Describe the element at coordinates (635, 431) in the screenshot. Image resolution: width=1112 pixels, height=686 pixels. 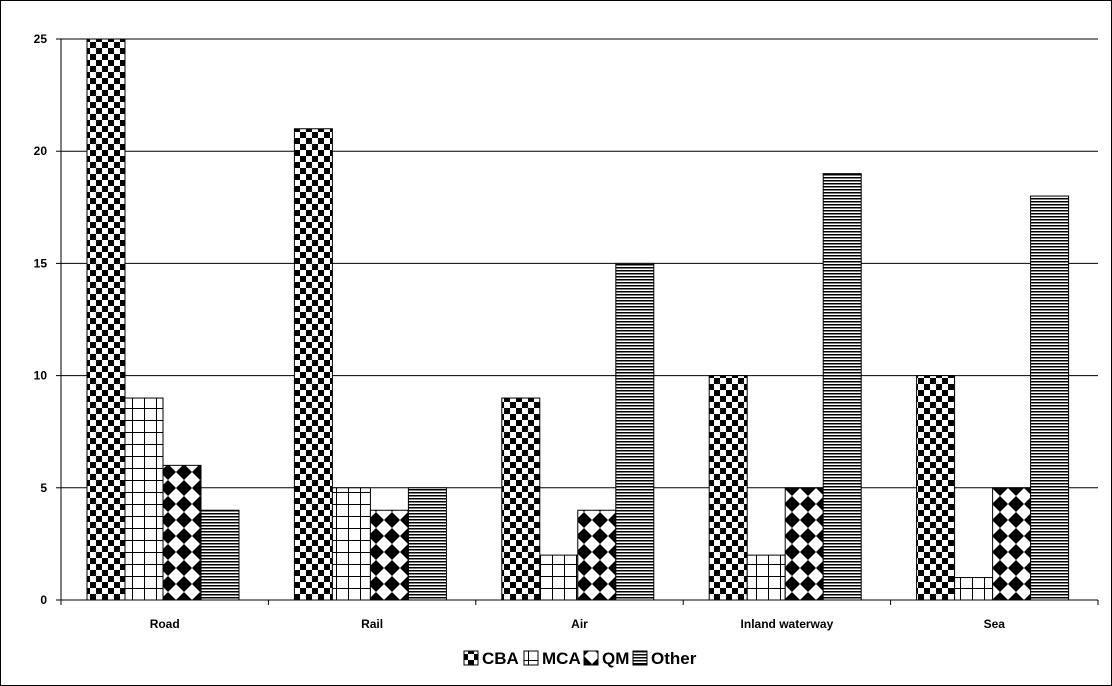
I see `bar-other-air` at that location.